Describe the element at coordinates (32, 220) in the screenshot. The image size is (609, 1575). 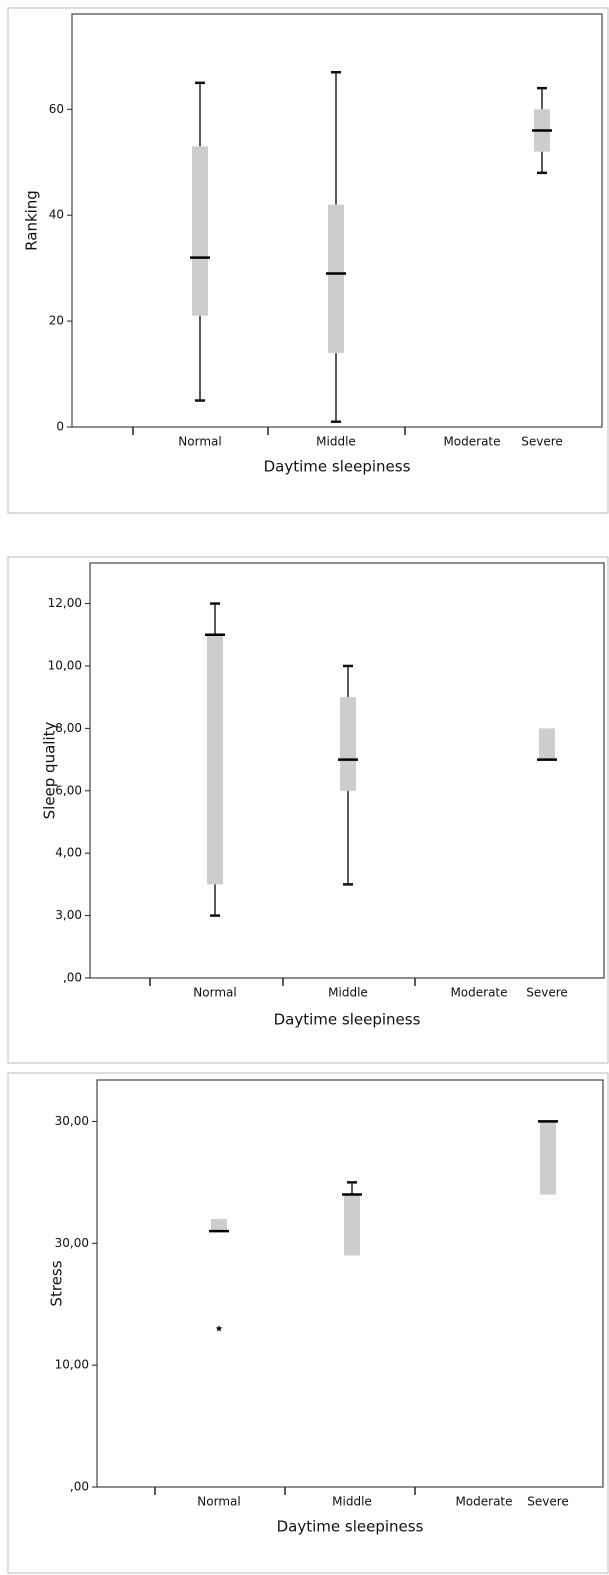
I see `y-axis-title: Ranking` at that location.